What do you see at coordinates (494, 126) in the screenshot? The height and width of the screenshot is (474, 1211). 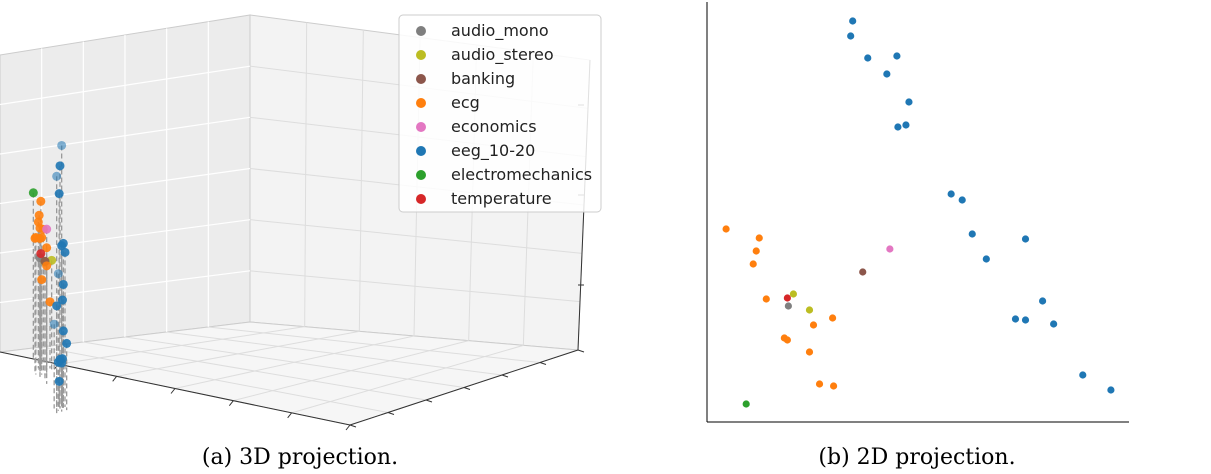 I see `legend-label: economics` at bounding box center [494, 126].